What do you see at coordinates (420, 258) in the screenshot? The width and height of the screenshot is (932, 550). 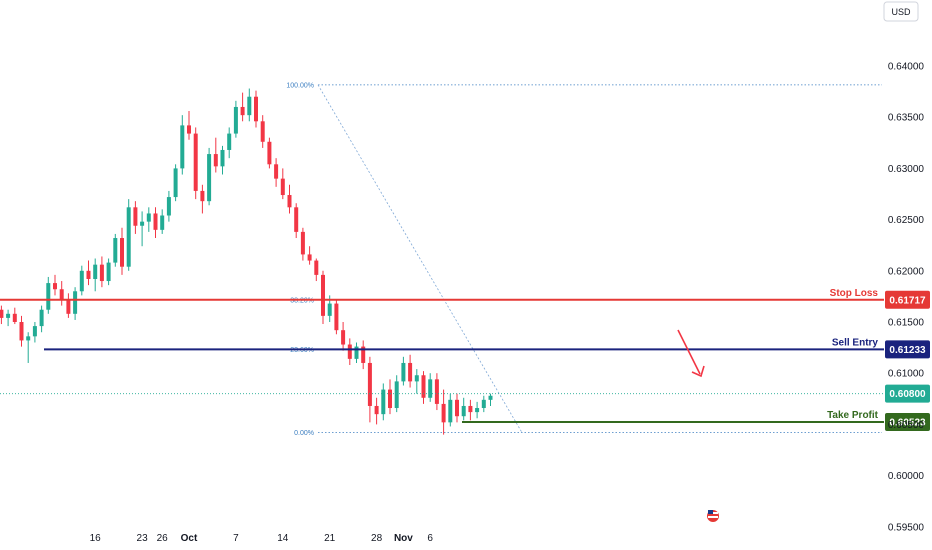 I see `fib-trendline` at bounding box center [420, 258].